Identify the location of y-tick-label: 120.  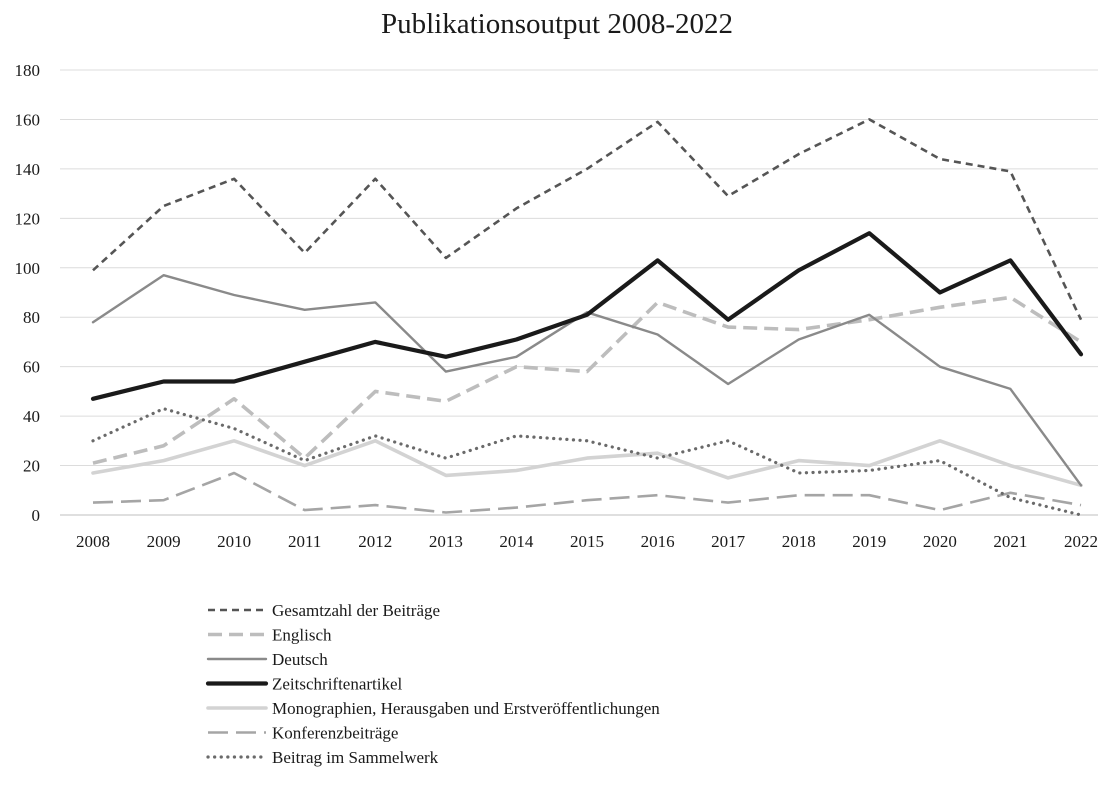
(28, 218).